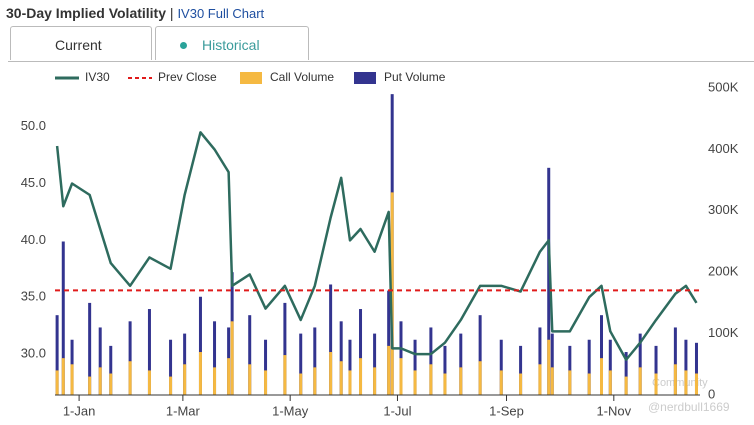 The height and width of the screenshot is (425, 754). Describe the element at coordinates (86, 13) in the screenshot. I see `title: 30-Day Implied Volatility` at that location.